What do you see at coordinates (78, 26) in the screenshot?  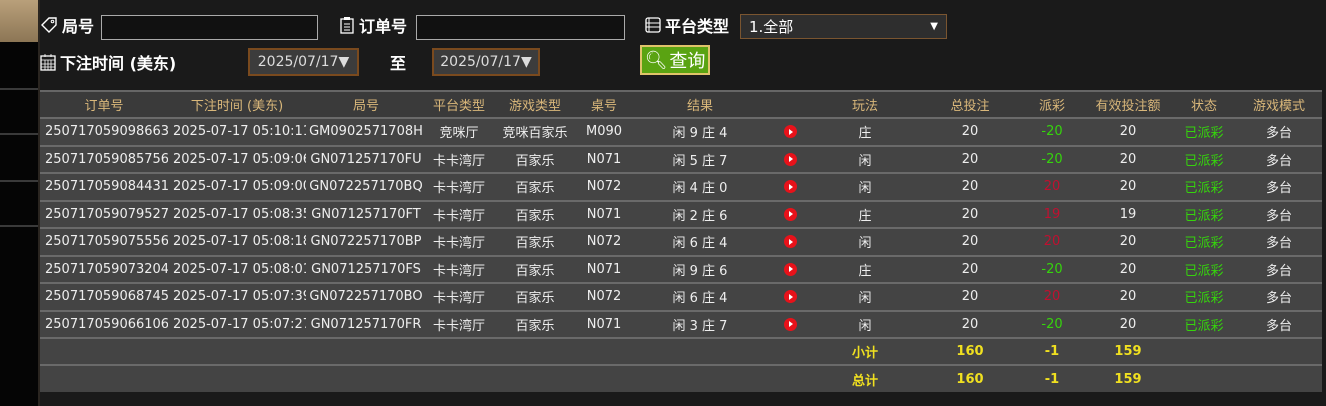 I see `round-label-text: 局号` at bounding box center [78, 26].